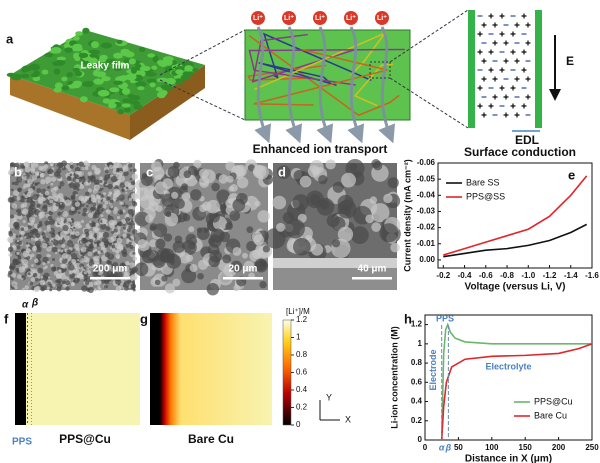 The height and width of the screenshot is (463, 600). Describe the element at coordinates (550, 415) in the screenshot. I see `legend-label: Bare Cu` at that location.